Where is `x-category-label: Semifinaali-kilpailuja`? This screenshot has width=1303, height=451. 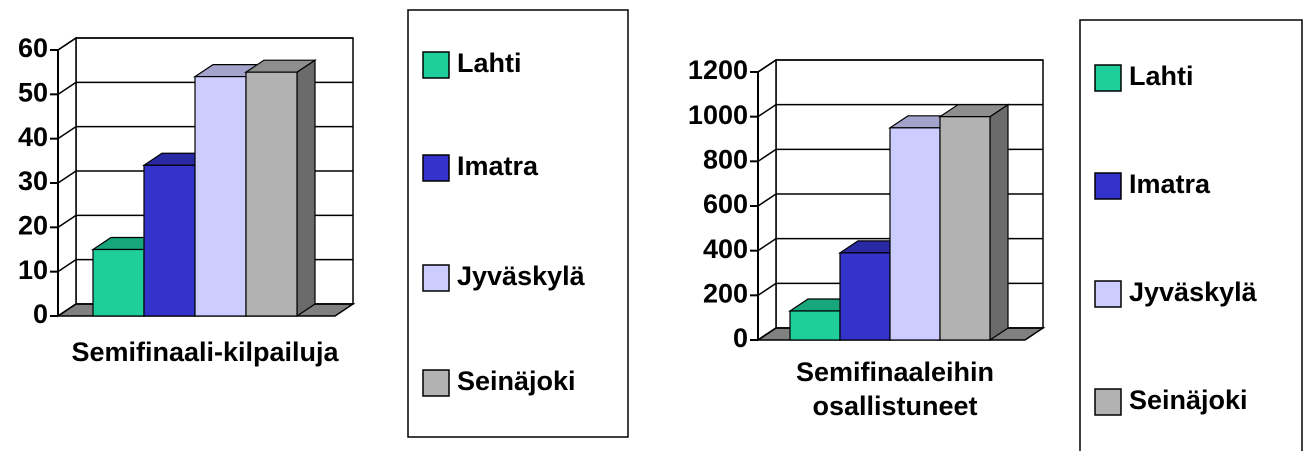
x-category-label: Semifinaali-kilpailuja is located at coordinates (205, 352).